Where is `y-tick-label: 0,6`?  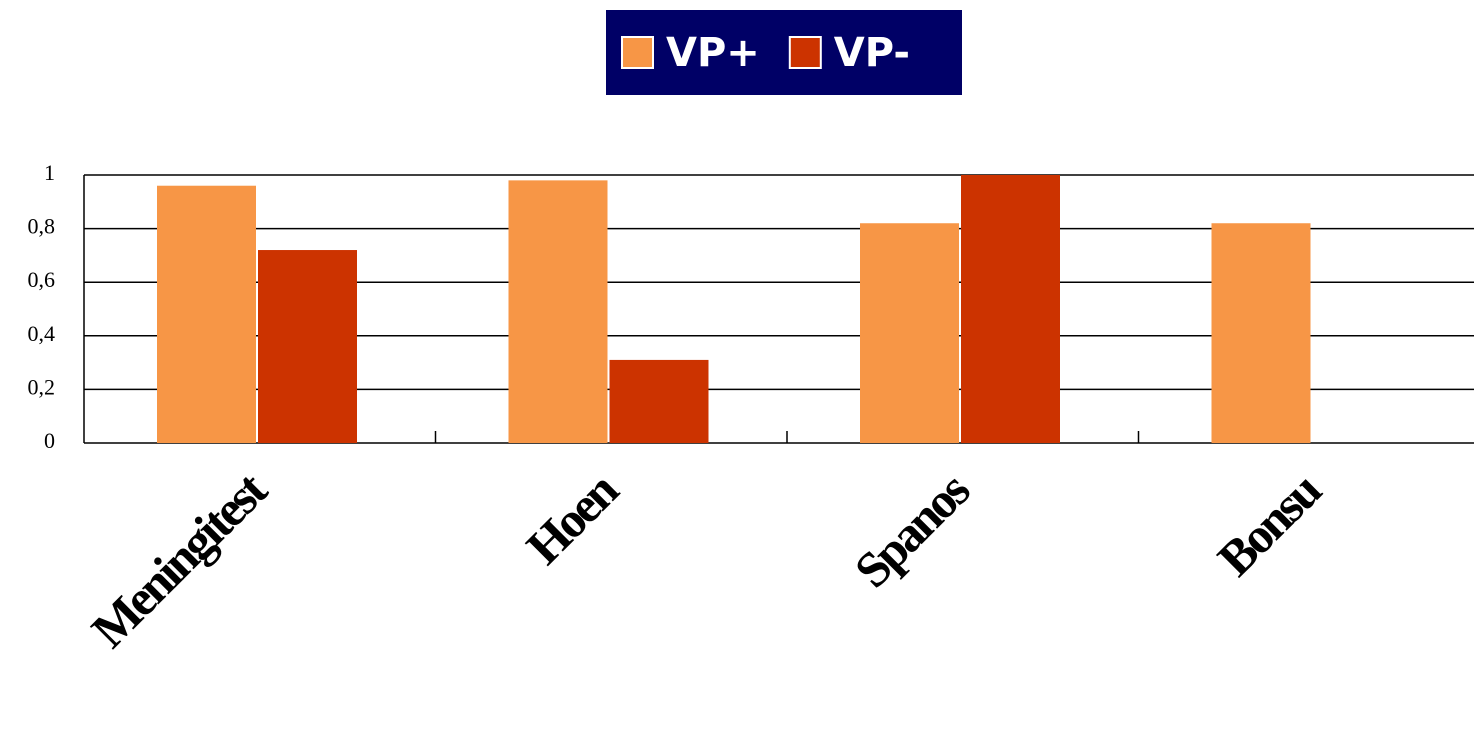 y-tick-label: 0,6 is located at coordinates (42, 279).